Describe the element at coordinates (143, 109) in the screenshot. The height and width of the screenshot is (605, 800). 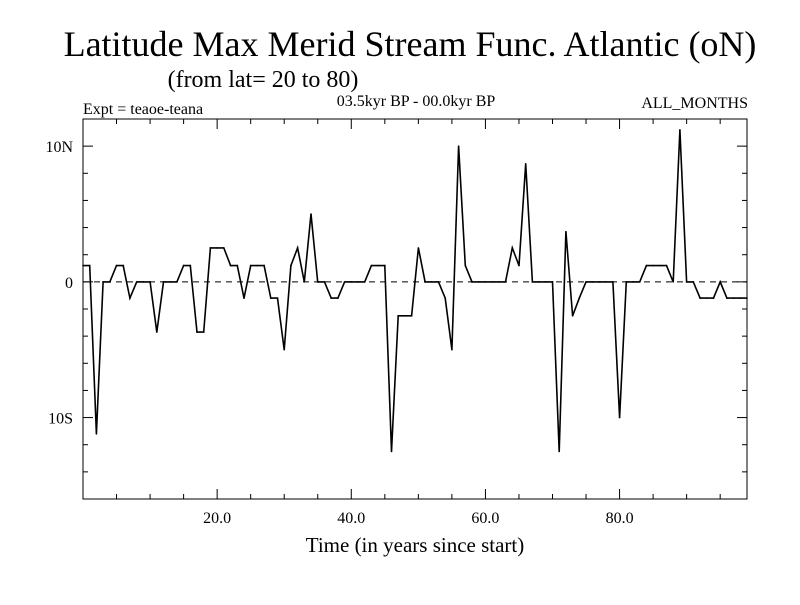
I see `experiment-label: Expt = teaoe-teana` at that location.